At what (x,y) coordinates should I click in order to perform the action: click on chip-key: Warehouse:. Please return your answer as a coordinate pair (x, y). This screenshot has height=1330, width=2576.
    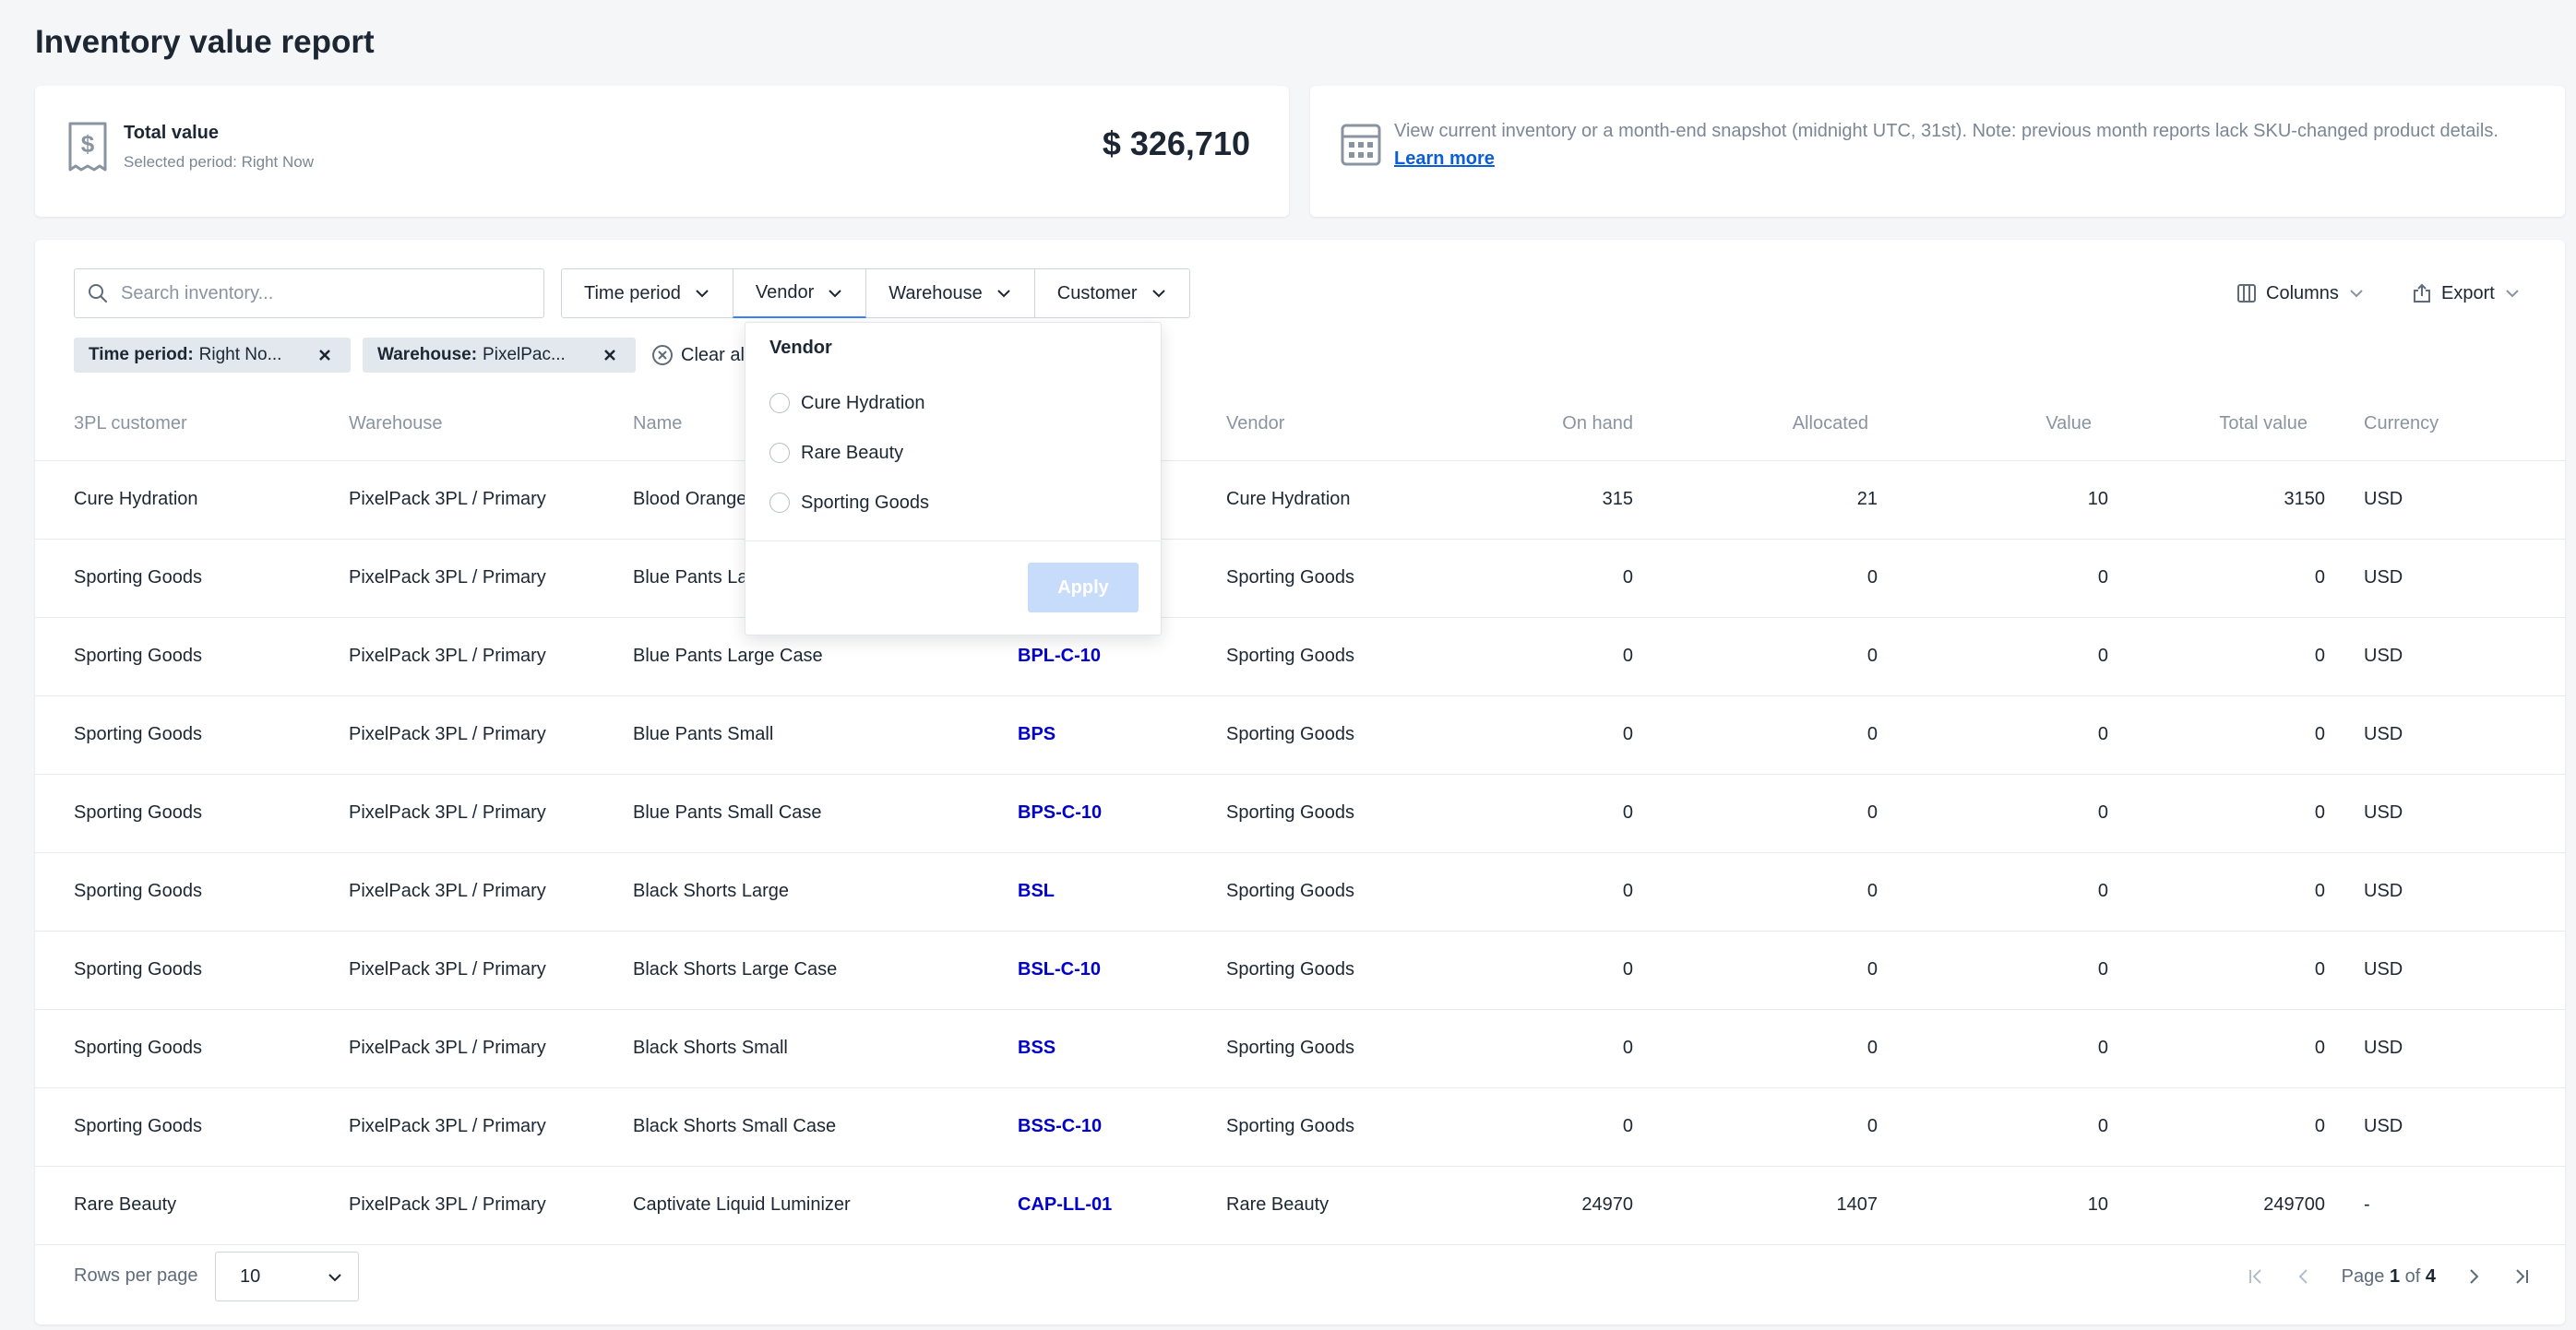
    Looking at the image, I should click on (427, 355).